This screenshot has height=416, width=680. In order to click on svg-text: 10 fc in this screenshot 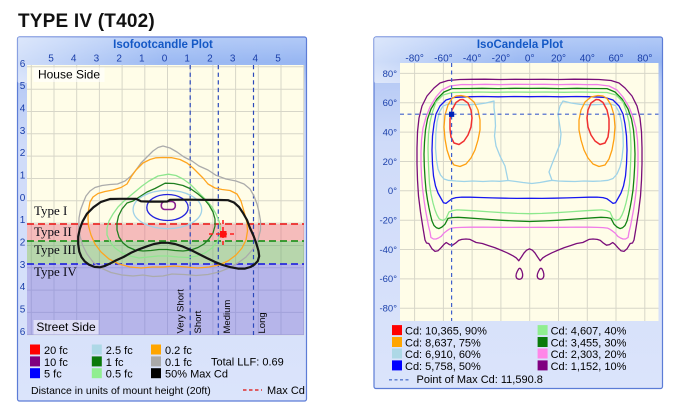, I will do `click(56, 363)`.